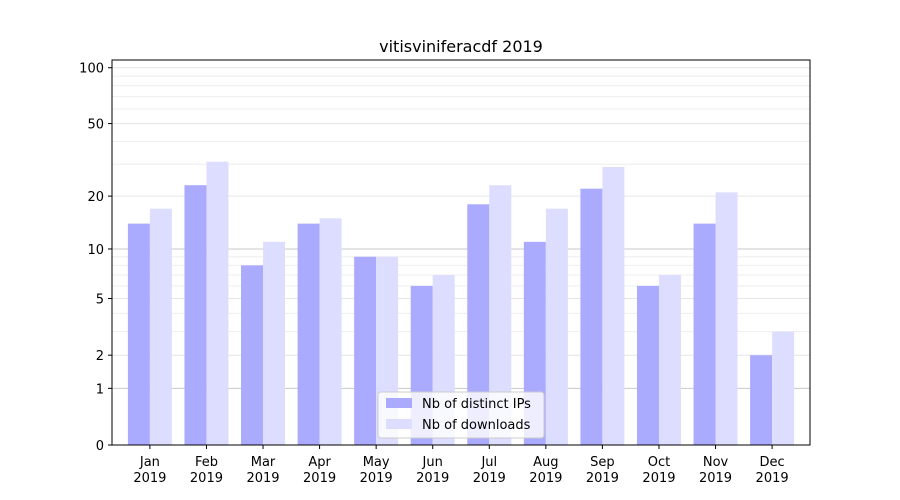  I want to click on x-tick-label-month: Sep, so click(602, 462).